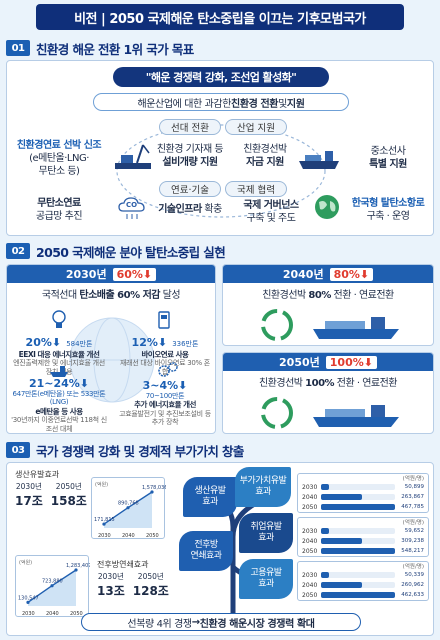  Describe the element at coordinates (164, 320) in the screenshot. I see `fuel-pump-icon` at that location.